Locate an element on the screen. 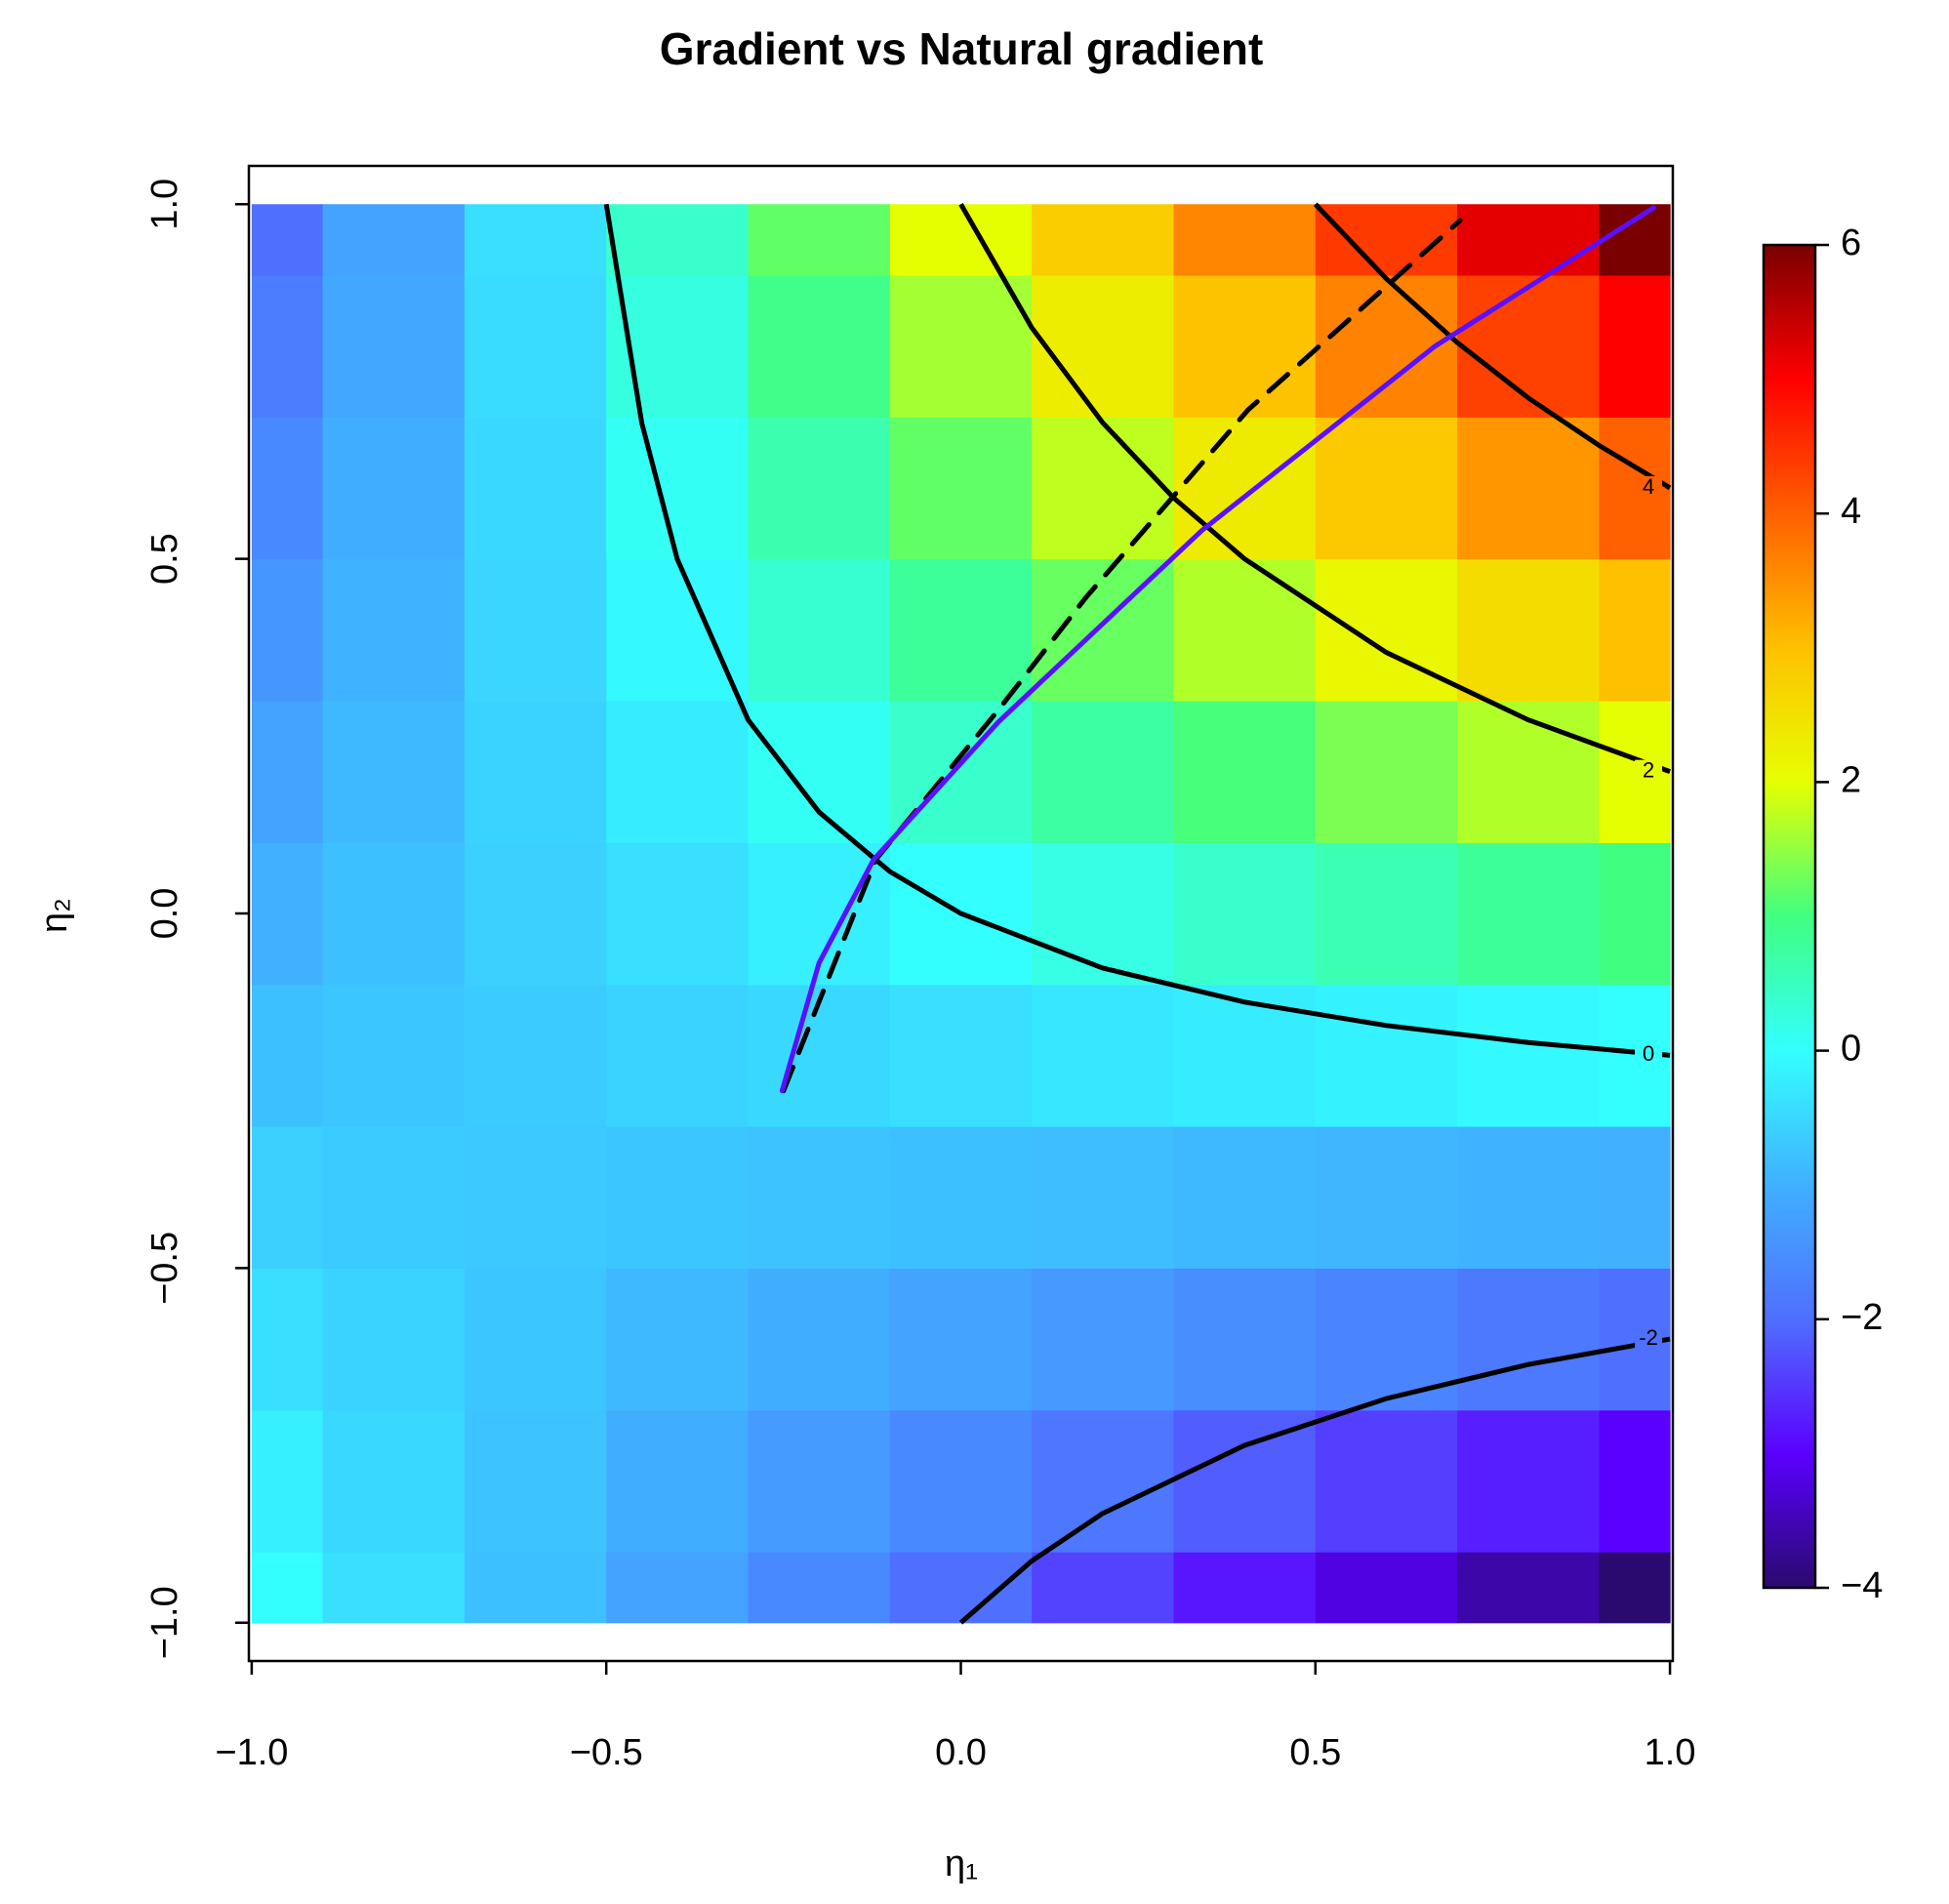 The width and height of the screenshot is (1949, 1904). chart-title: Gradient vs Natural gradient is located at coordinates (962, 48).